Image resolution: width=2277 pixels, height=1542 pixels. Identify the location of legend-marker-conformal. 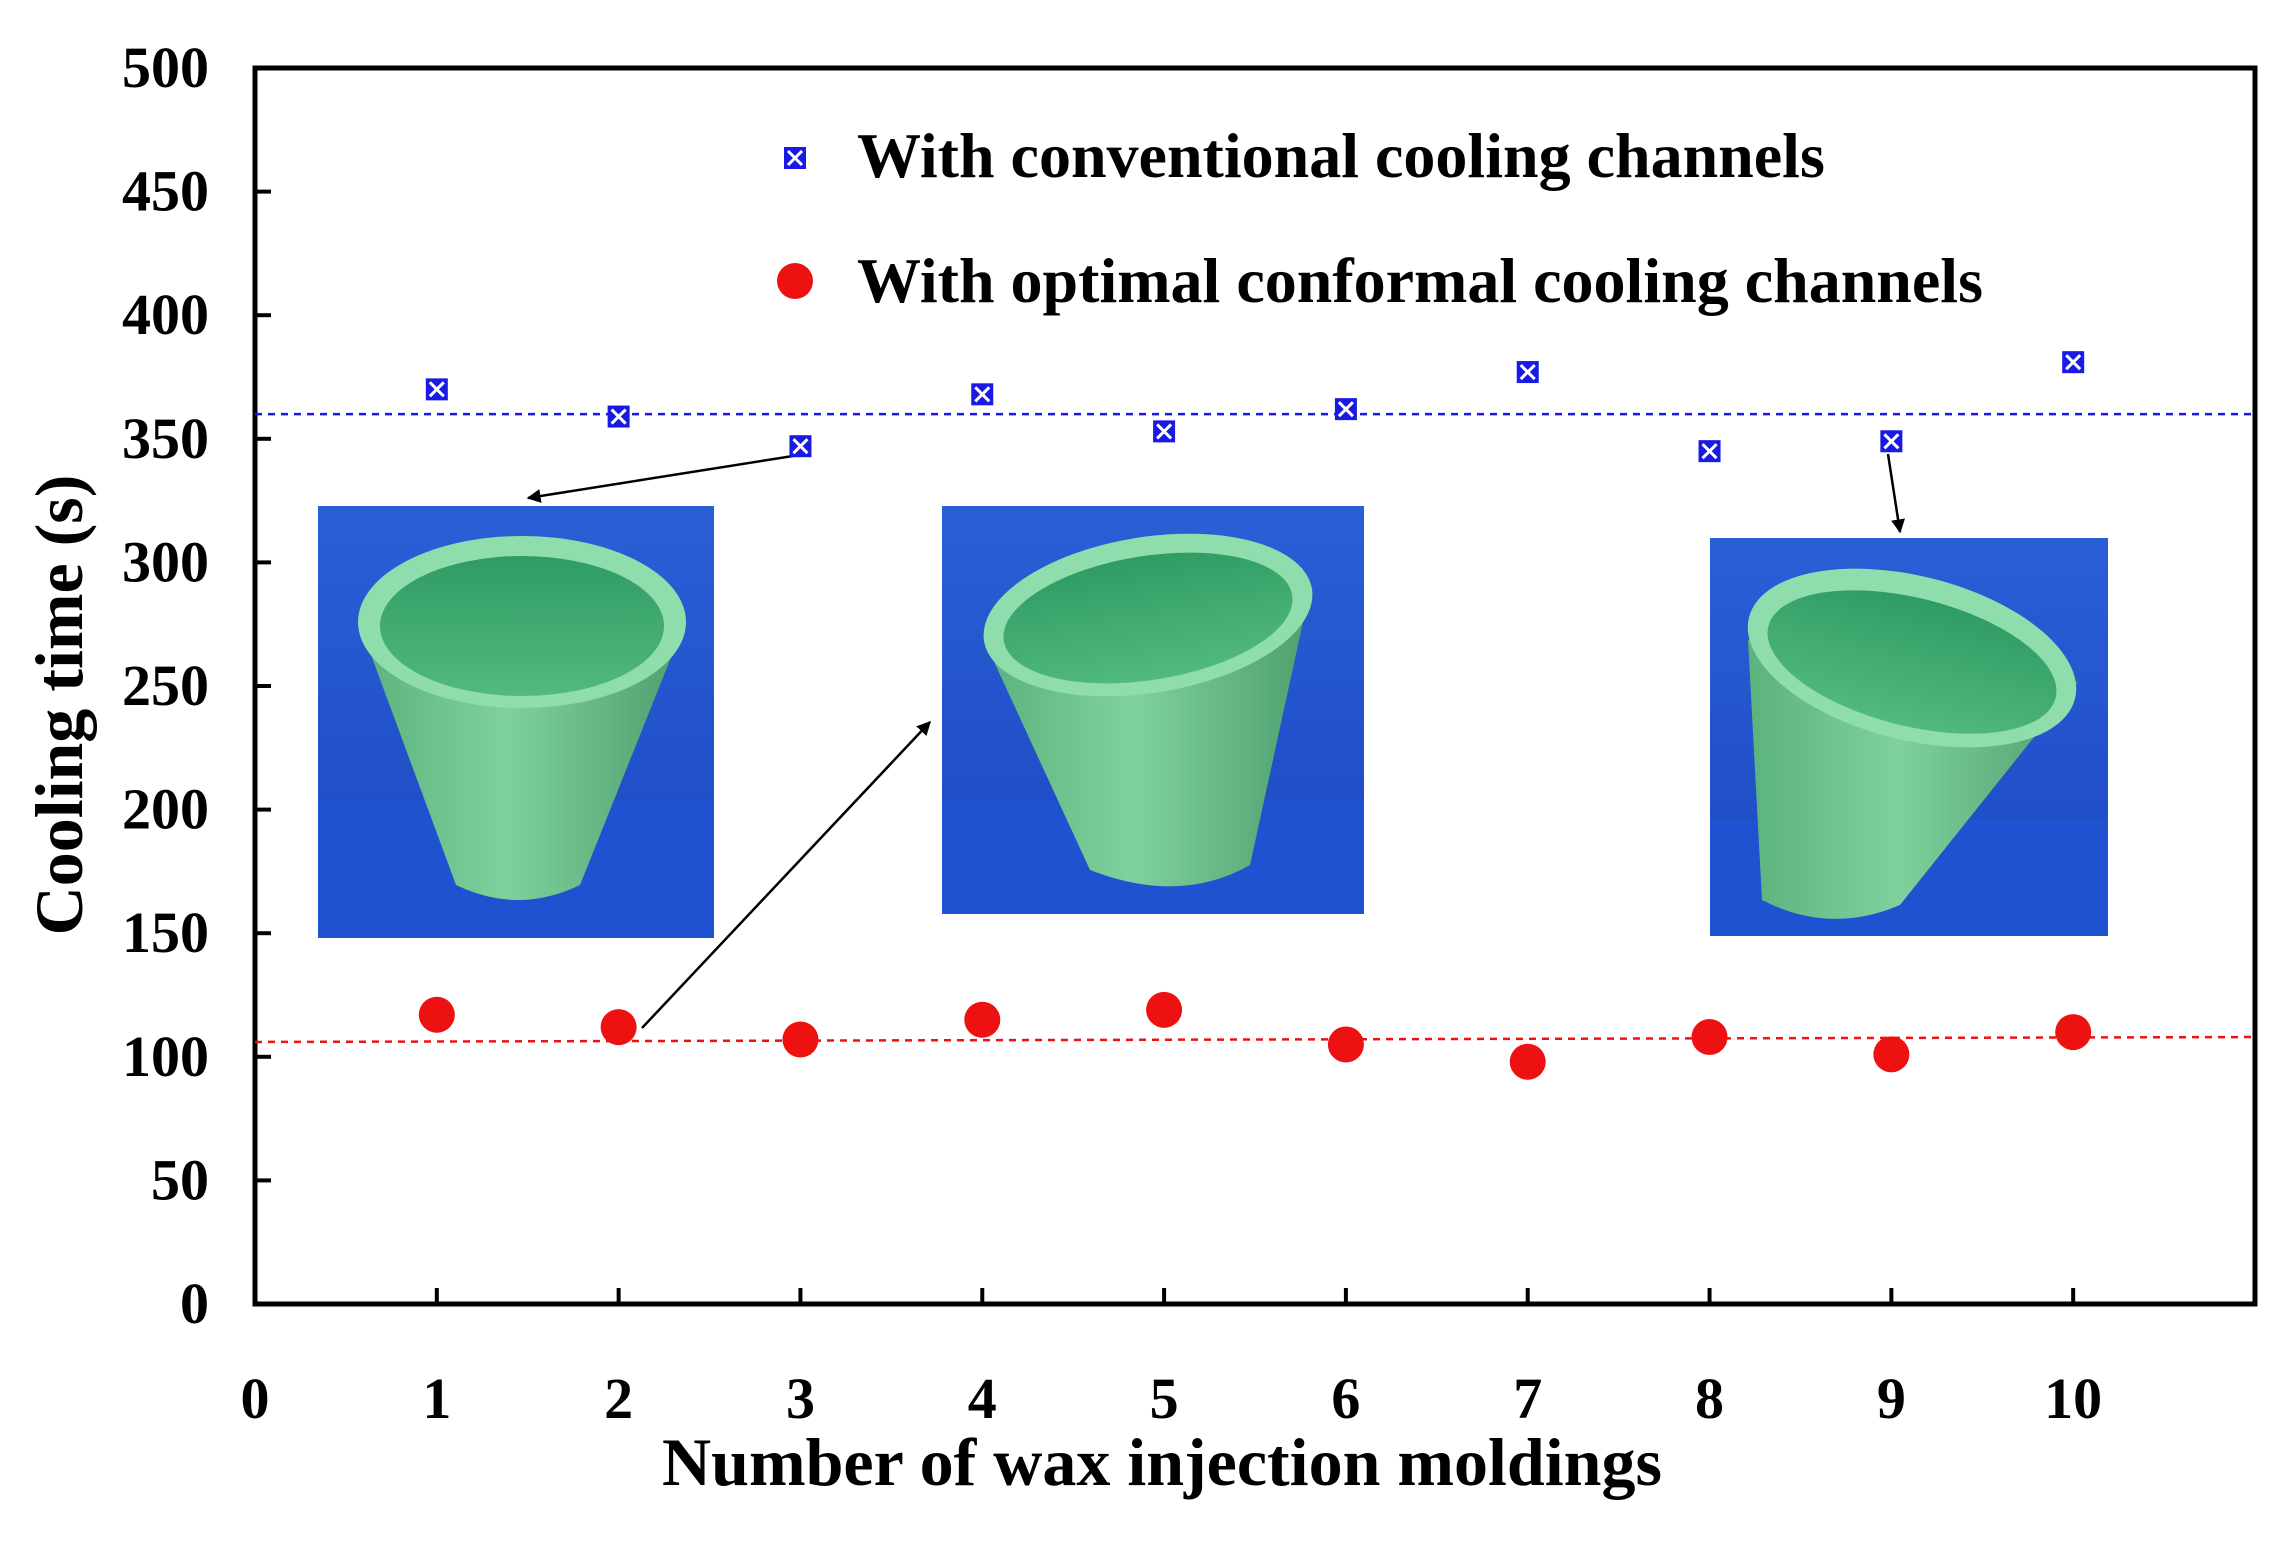
(795, 281).